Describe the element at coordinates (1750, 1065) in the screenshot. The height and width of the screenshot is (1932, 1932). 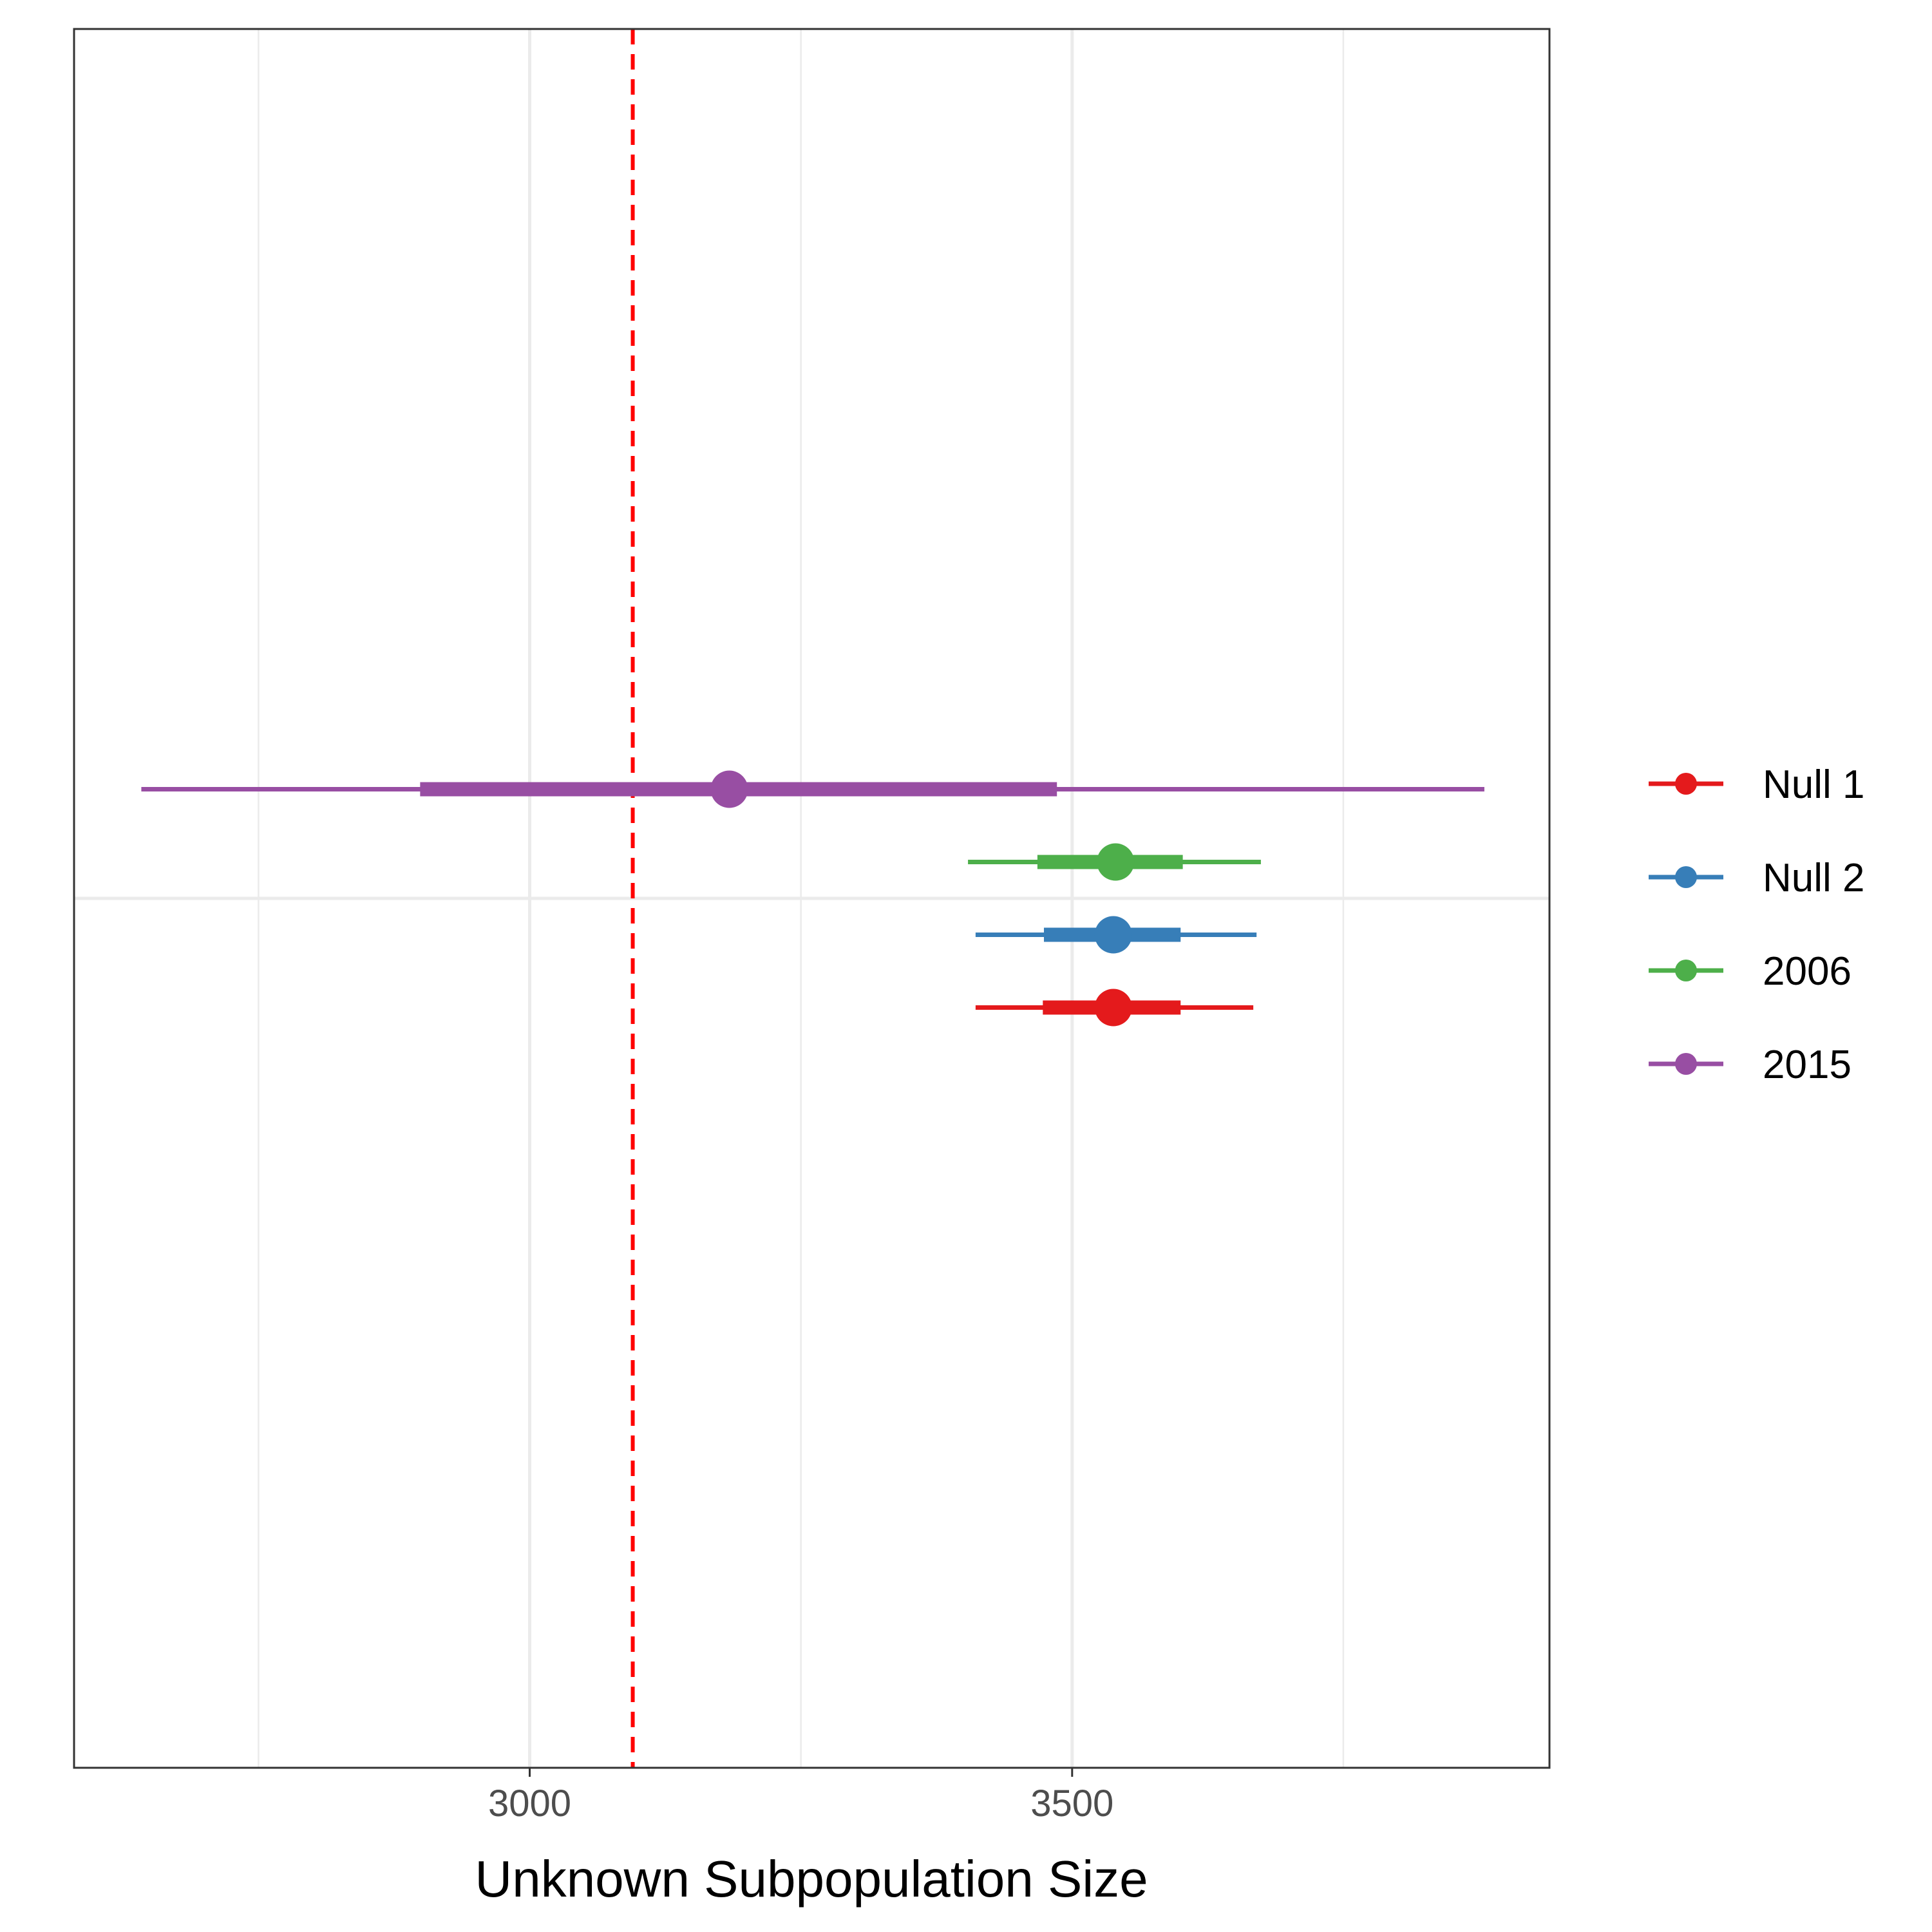
I see `legend-item: 2015` at that location.